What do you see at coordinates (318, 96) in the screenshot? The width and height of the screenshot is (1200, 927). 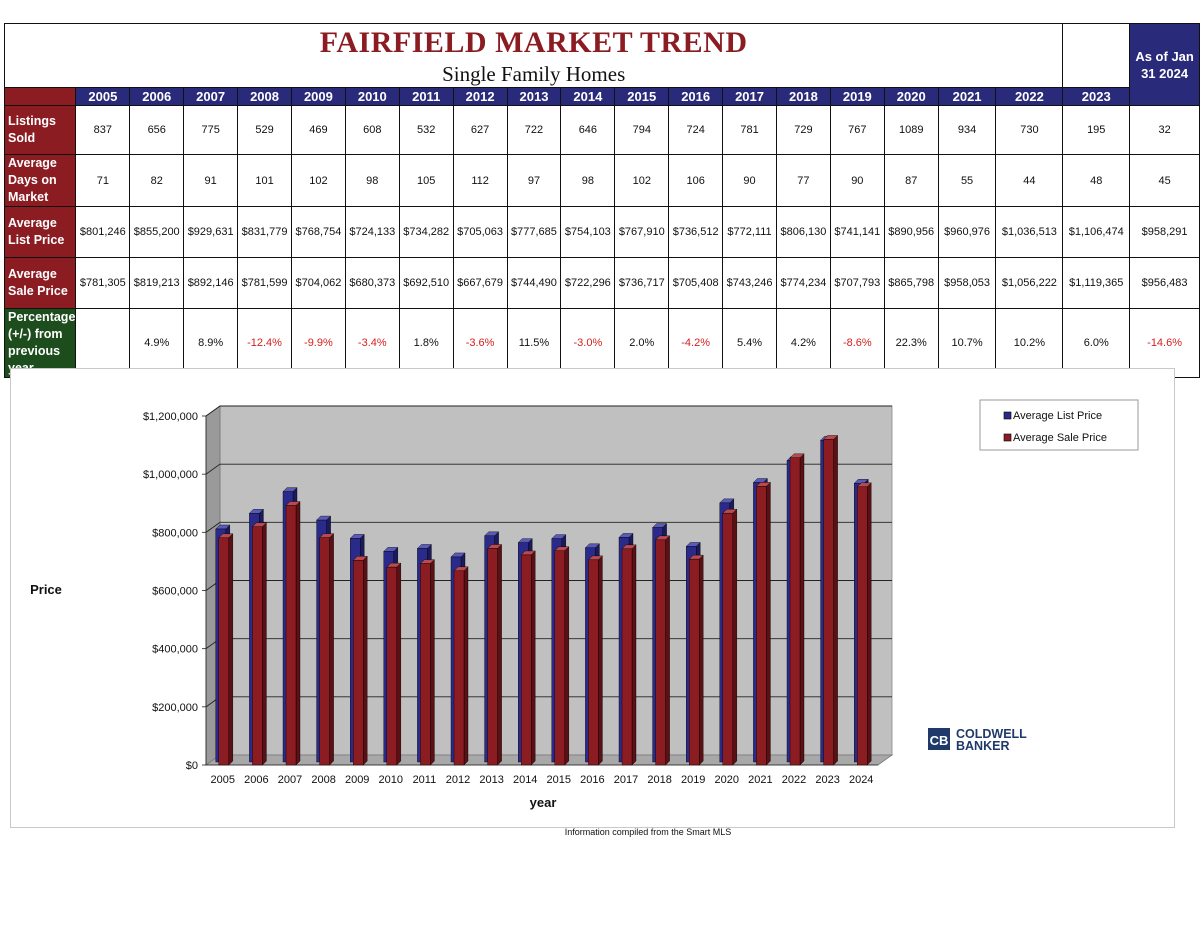 I see `year-header-2009: 2009` at bounding box center [318, 96].